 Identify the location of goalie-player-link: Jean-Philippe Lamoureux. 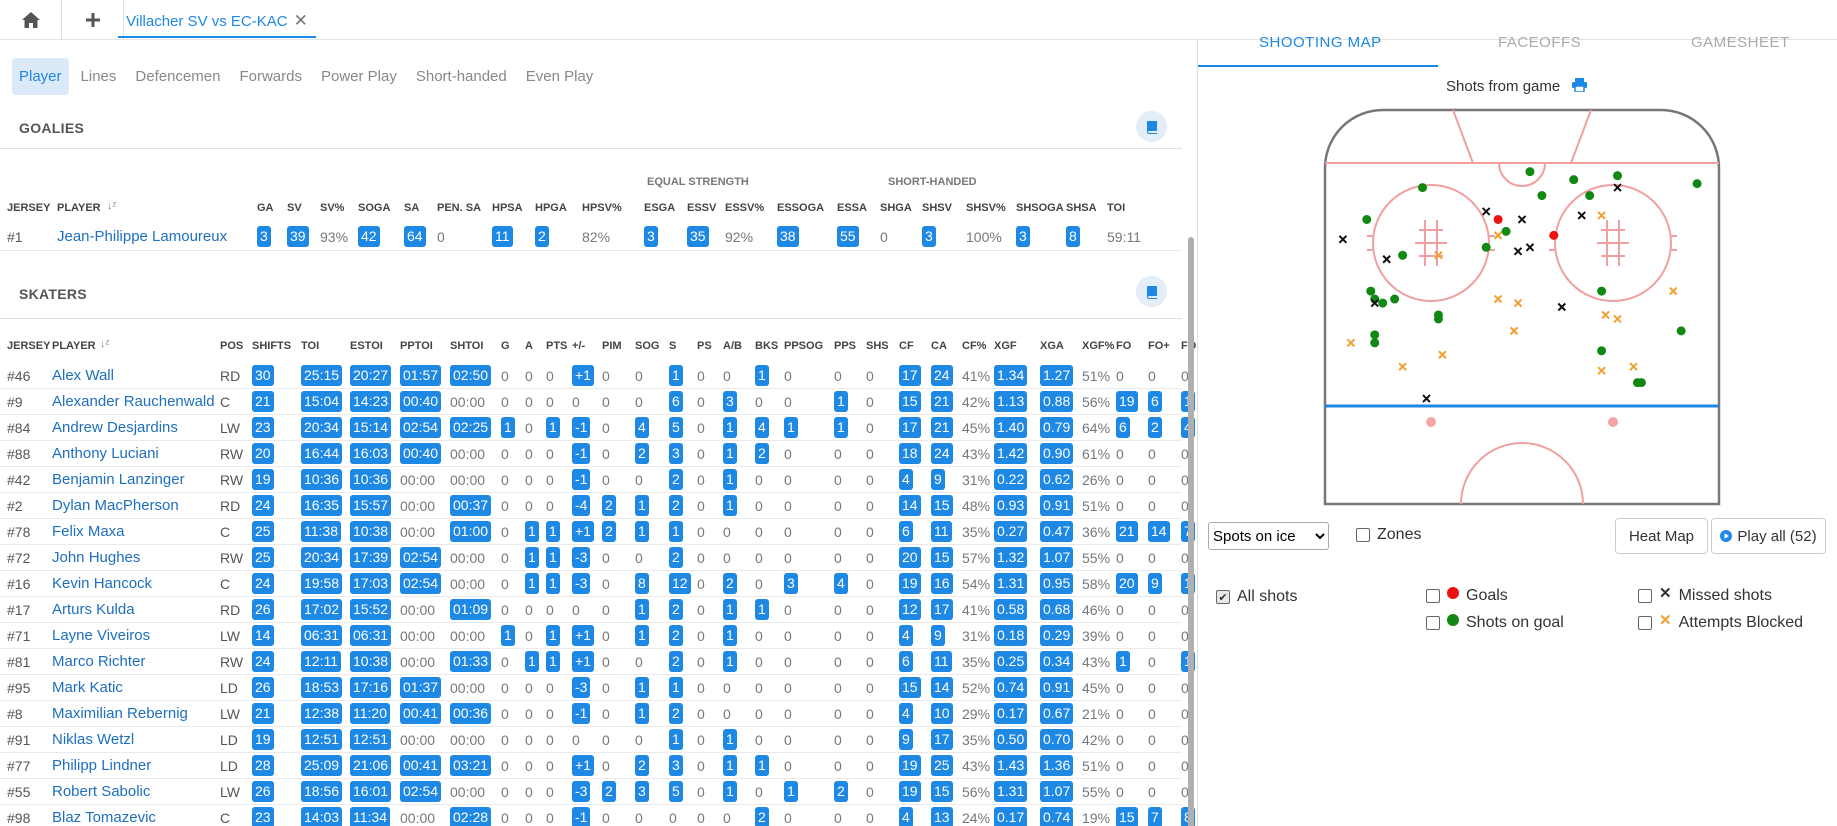
(142, 236).